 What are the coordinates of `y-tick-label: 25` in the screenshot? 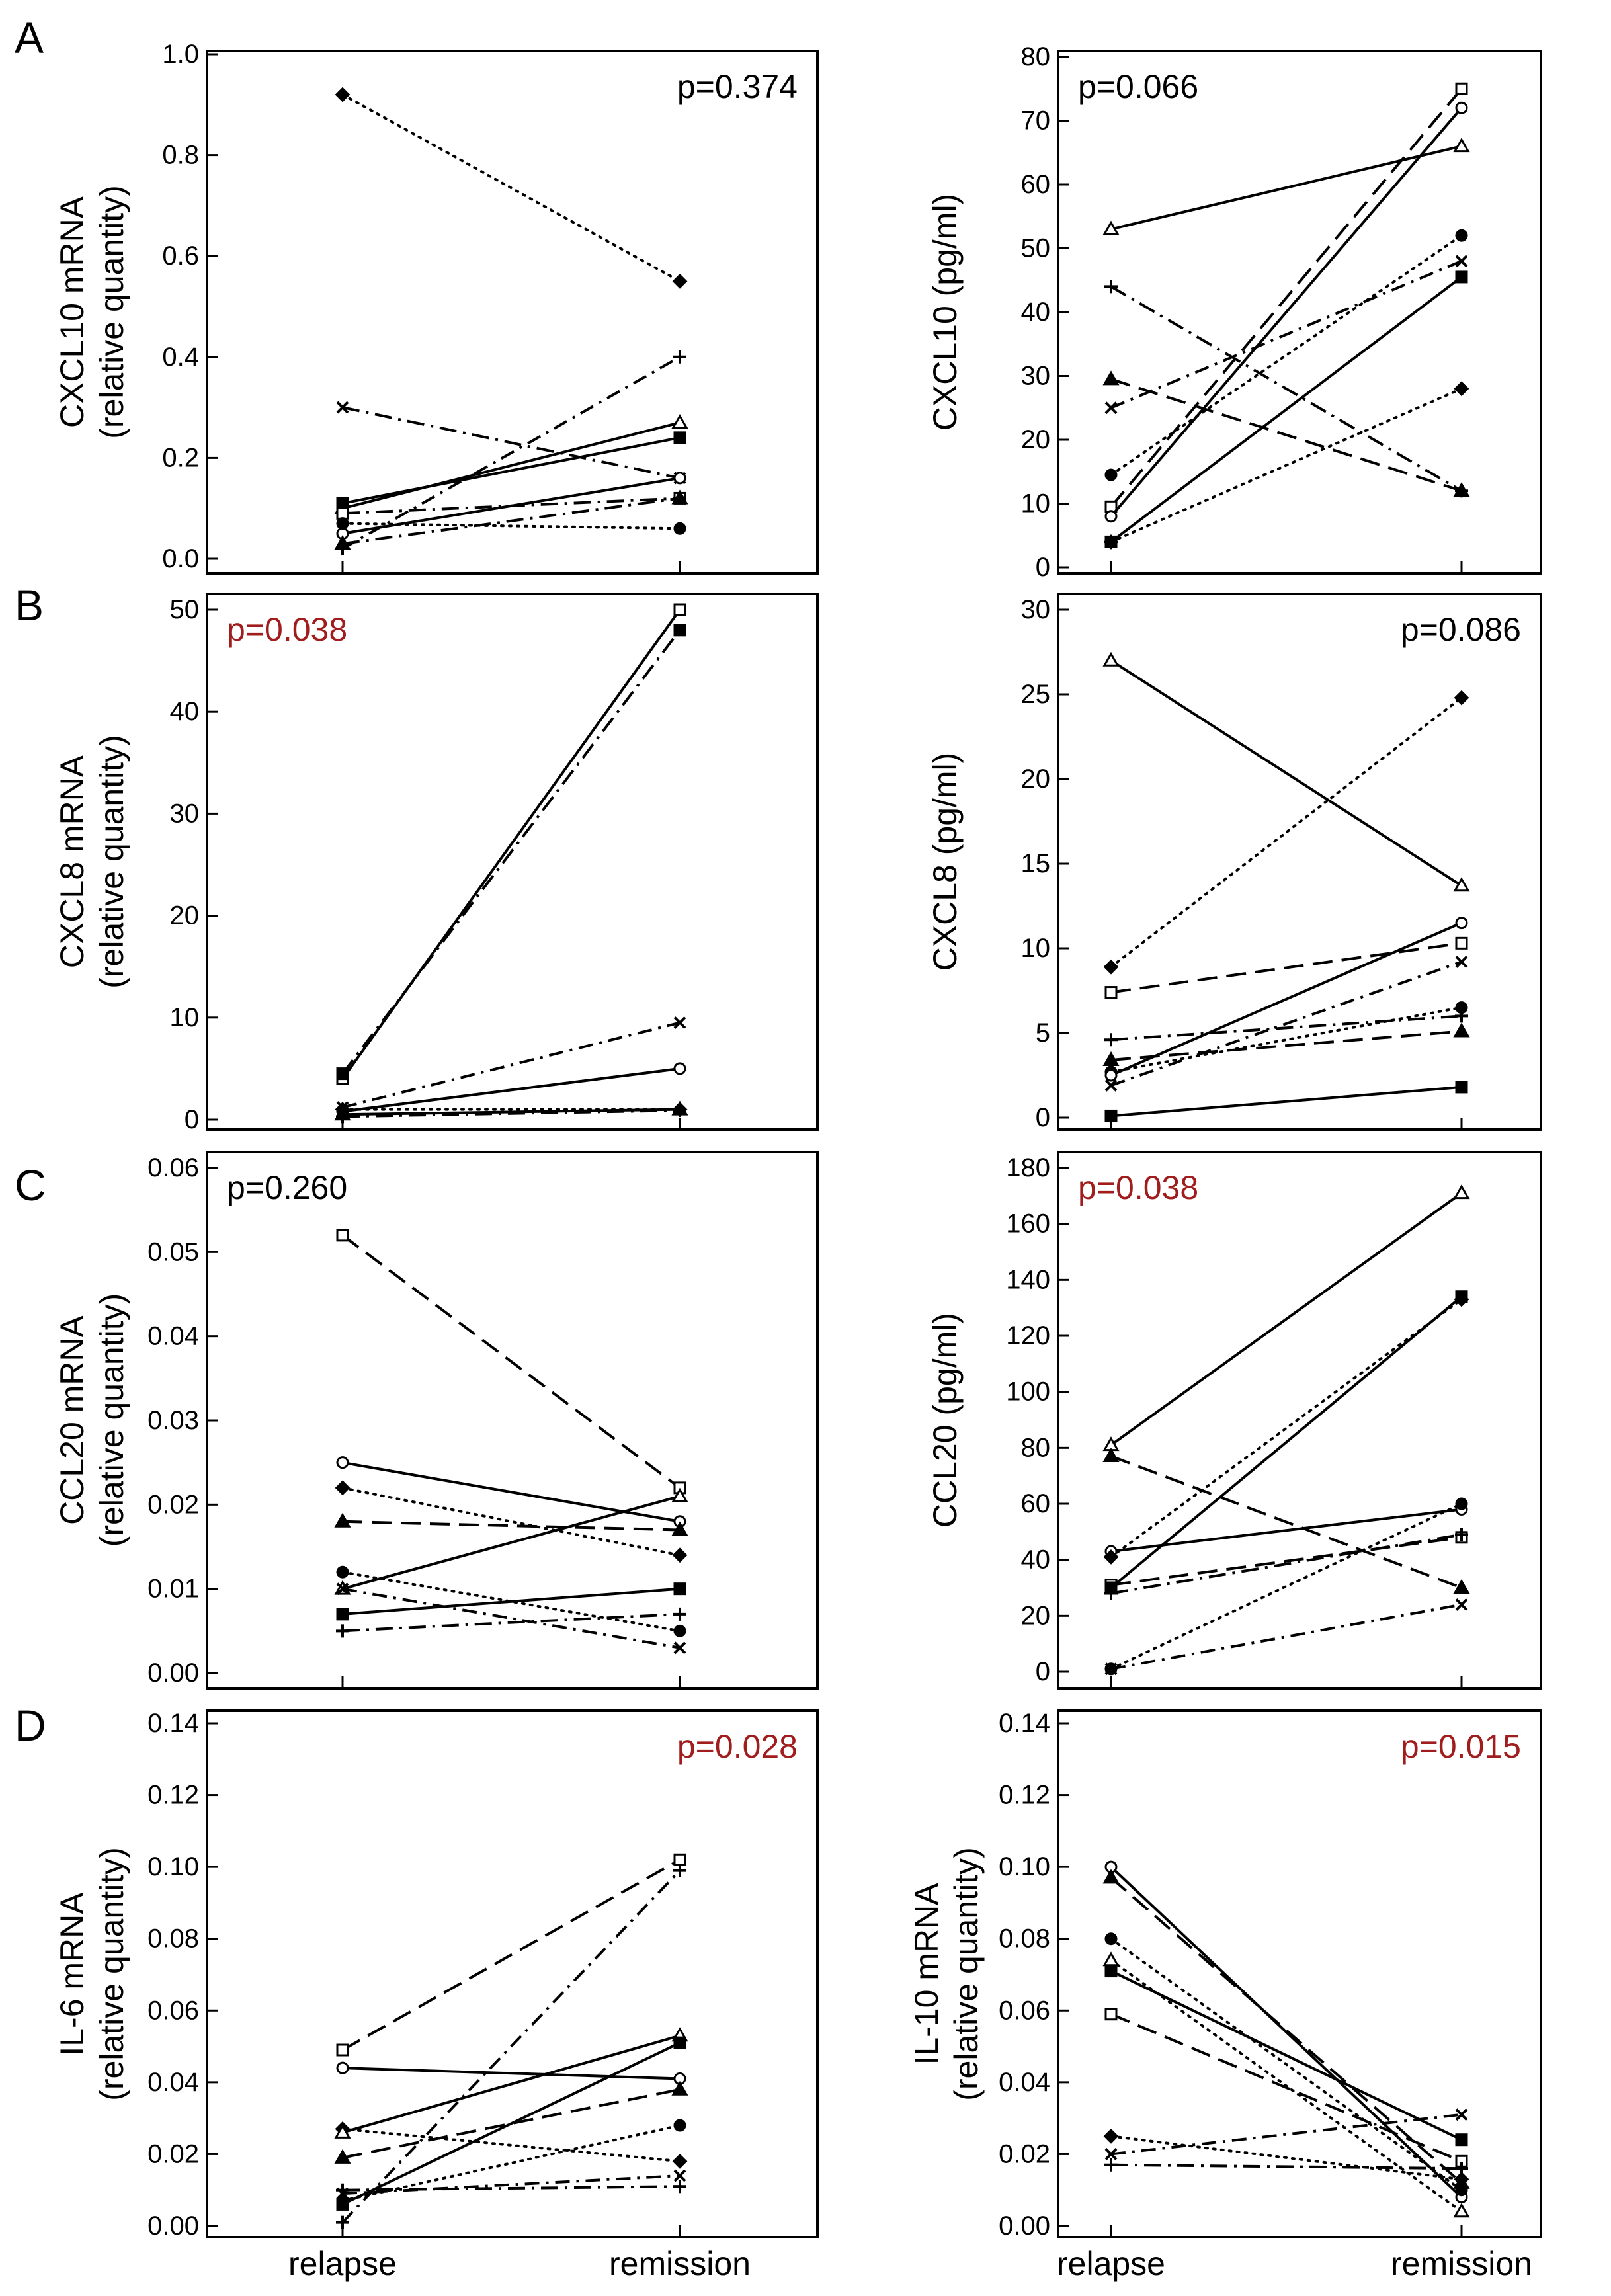 It's located at (1036, 694).